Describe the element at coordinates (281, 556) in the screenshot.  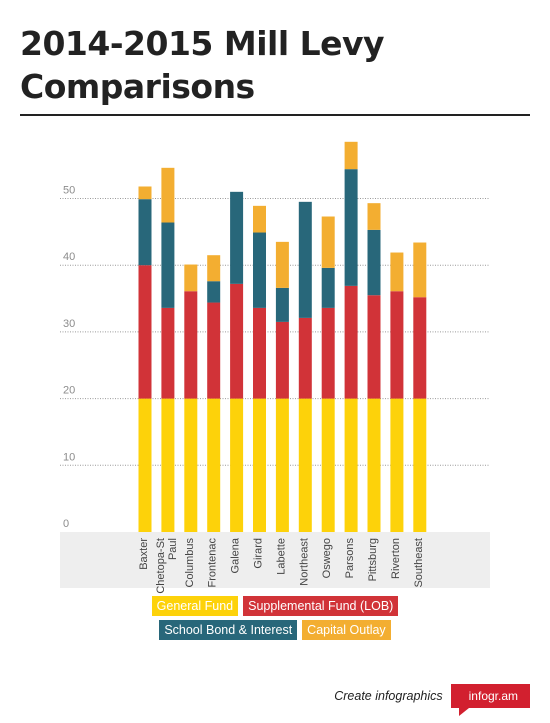
I see `x-tick-label-labette: Labette` at that location.